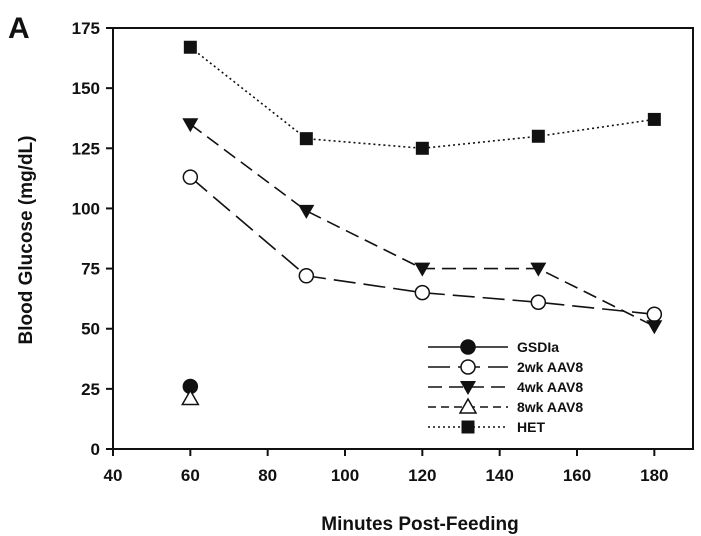 The width and height of the screenshot is (701, 536). Describe the element at coordinates (419, 524) in the screenshot. I see `x-axis-title: Minutes Post-Feeding` at that location.